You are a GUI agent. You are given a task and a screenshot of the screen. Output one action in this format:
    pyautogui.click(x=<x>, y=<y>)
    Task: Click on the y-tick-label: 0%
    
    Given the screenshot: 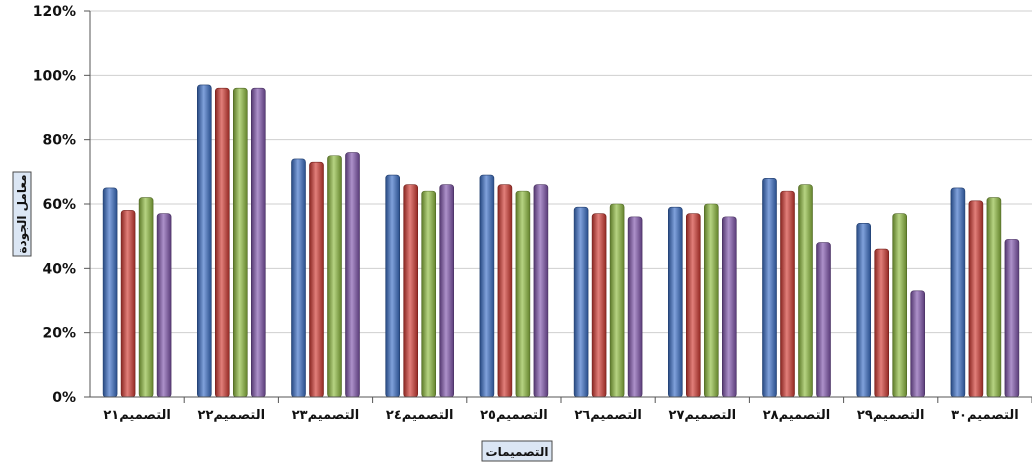 What is the action you would take?
    pyautogui.click(x=64, y=398)
    